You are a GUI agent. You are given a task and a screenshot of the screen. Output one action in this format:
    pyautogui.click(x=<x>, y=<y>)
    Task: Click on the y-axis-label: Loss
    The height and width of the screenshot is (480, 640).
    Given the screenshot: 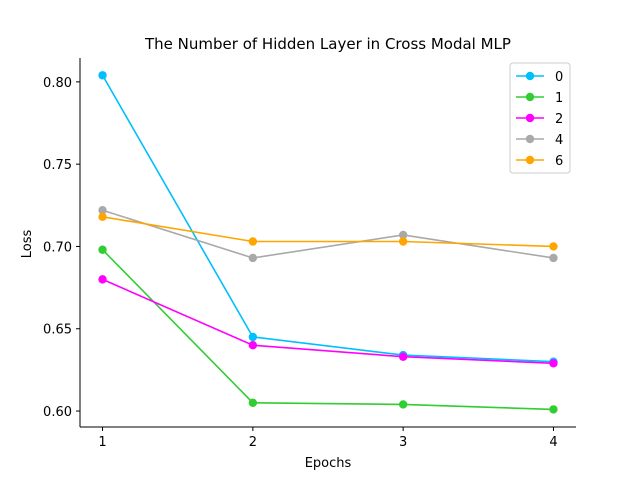 What is the action you would take?
    pyautogui.click(x=27, y=244)
    